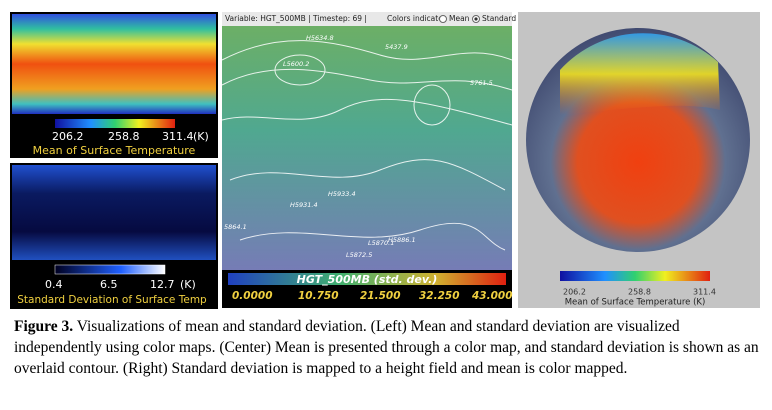 The image size is (772, 410). I want to click on tick-label: 21.500, so click(380, 296).